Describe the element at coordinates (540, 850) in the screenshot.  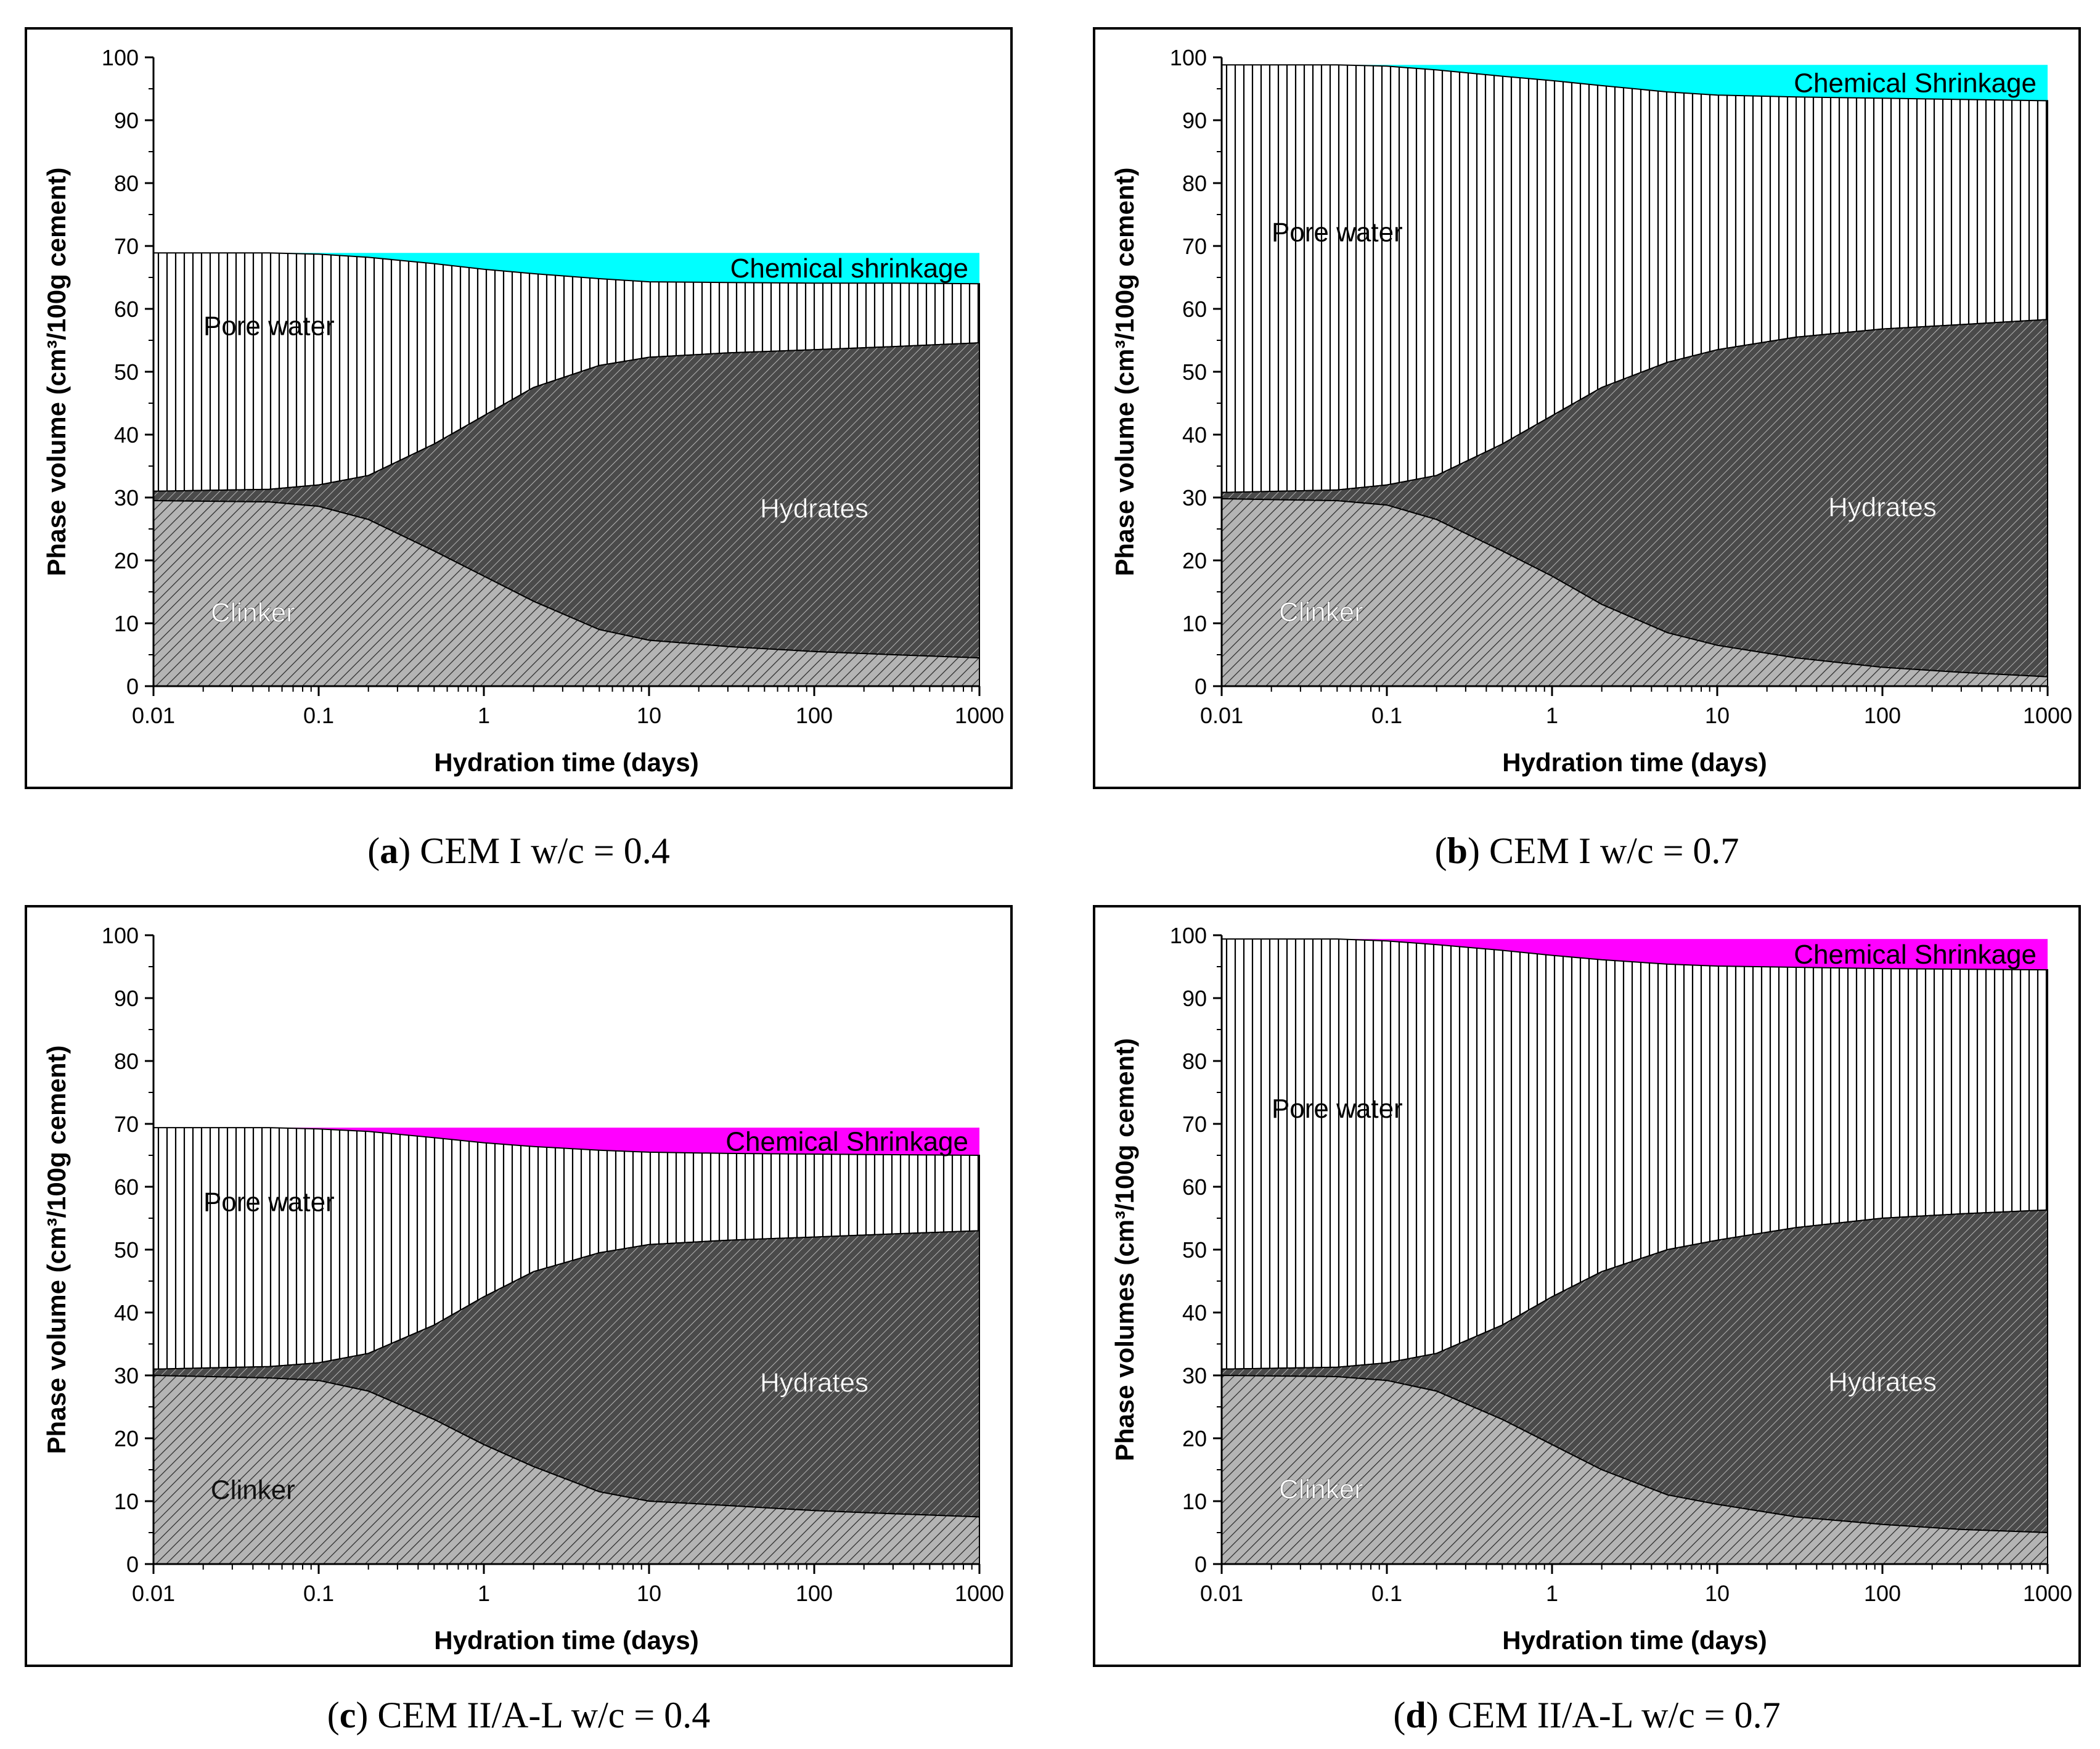
I see `caption-text: CEM I w/c = 0.4` at that location.